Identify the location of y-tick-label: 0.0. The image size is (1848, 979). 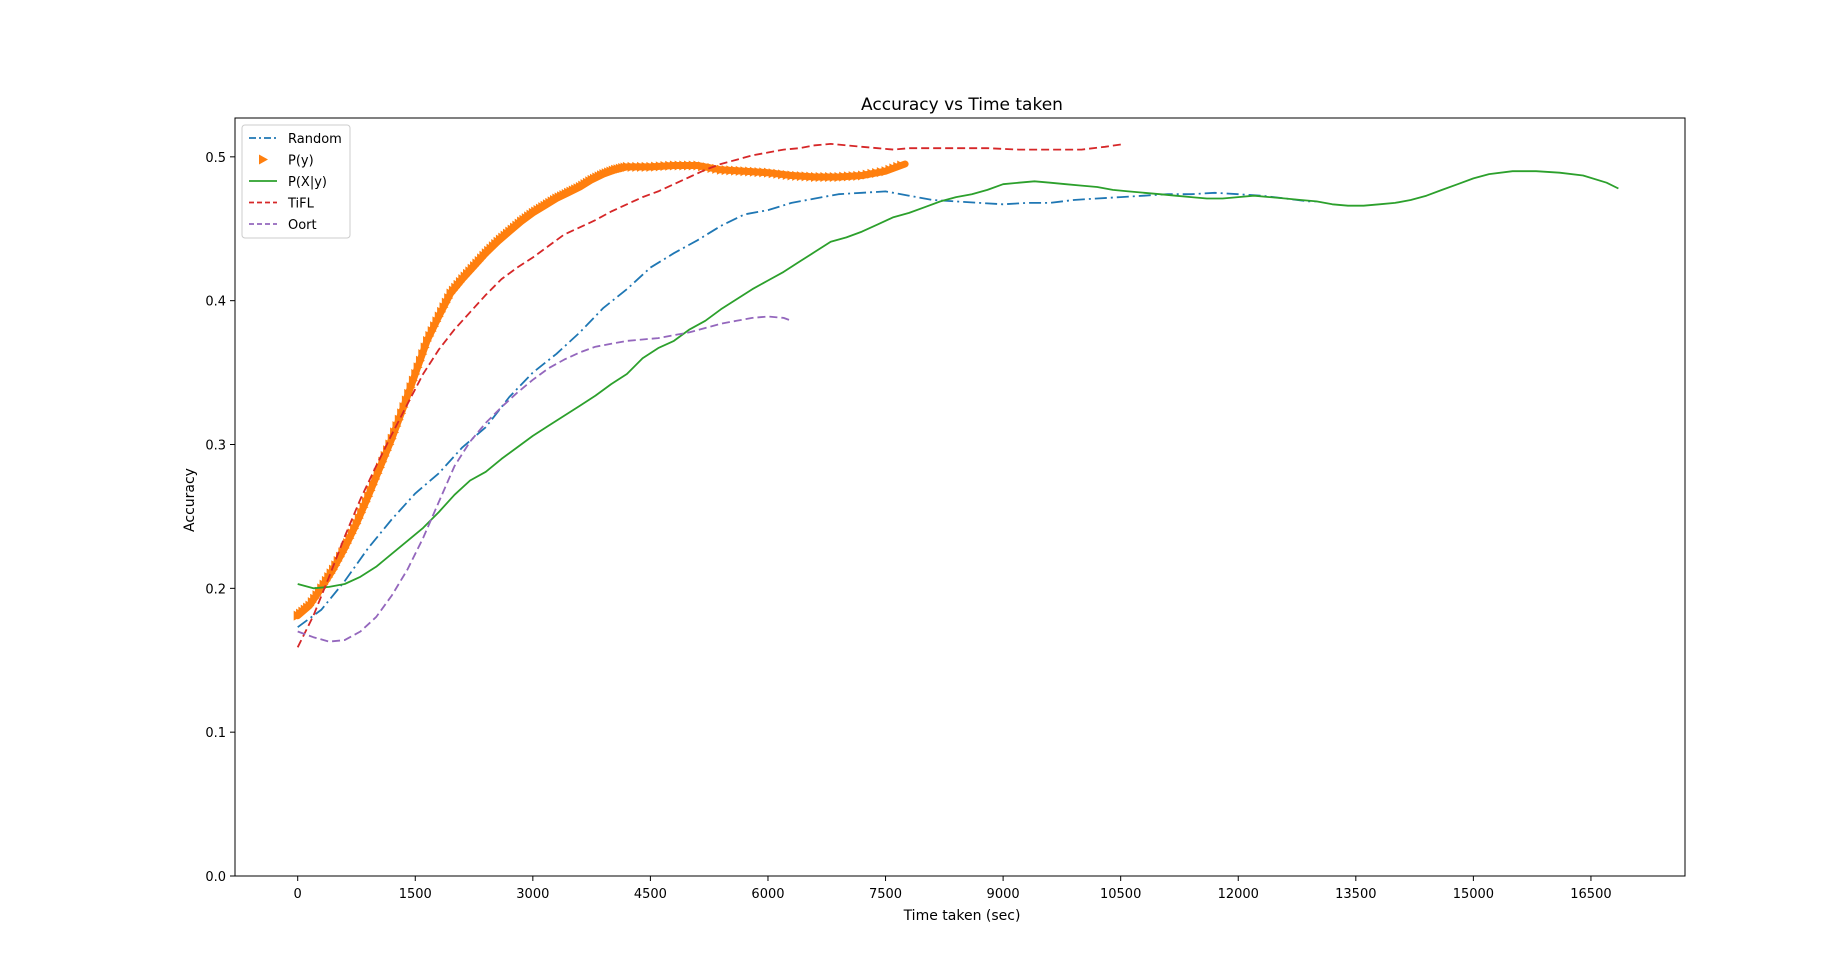
(215, 877).